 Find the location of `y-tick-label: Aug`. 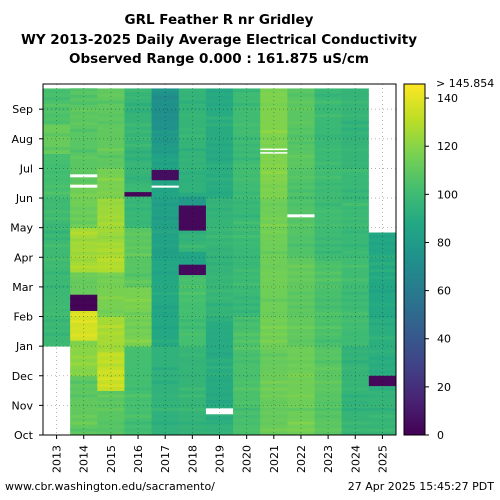

y-tick-label: Aug is located at coordinates (22, 139).